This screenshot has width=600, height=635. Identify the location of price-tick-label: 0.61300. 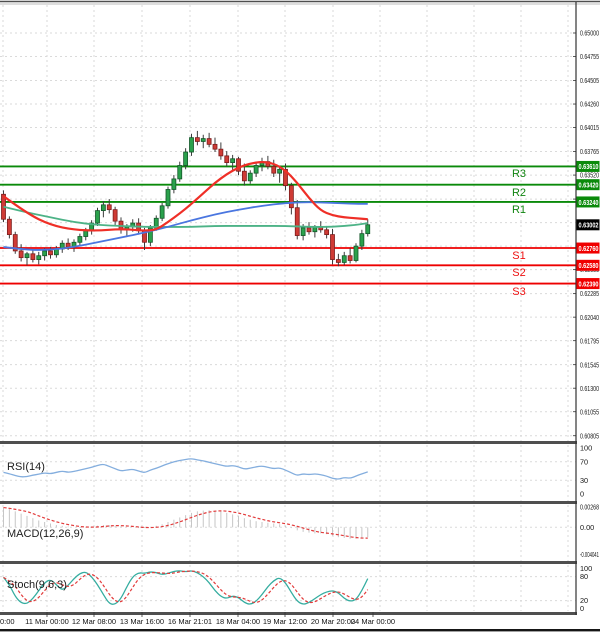
(589, 388).